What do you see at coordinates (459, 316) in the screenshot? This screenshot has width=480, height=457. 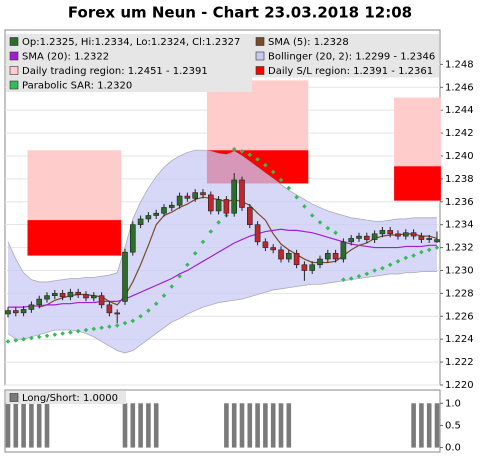 I see `y-tick-label: 1.226` at bounding box center [459, 316].